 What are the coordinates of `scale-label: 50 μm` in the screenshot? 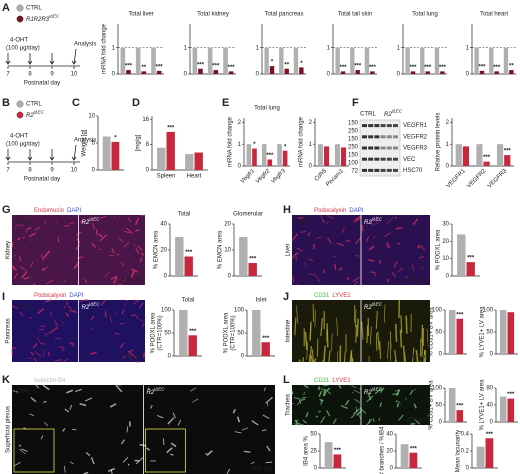 It's located at (133, 358).